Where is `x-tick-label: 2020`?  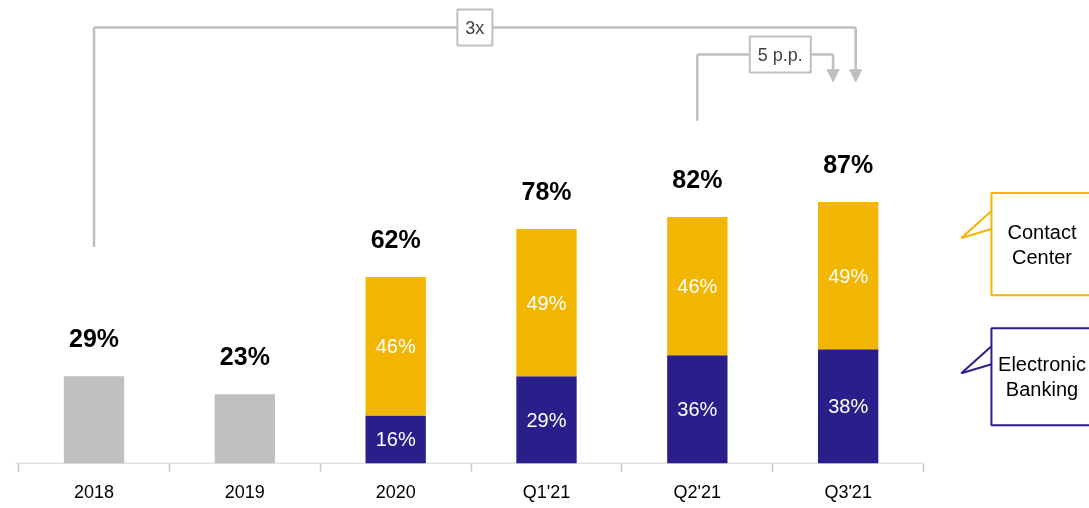 x-tick-label: 2020 is located at coordinates (395, 491).